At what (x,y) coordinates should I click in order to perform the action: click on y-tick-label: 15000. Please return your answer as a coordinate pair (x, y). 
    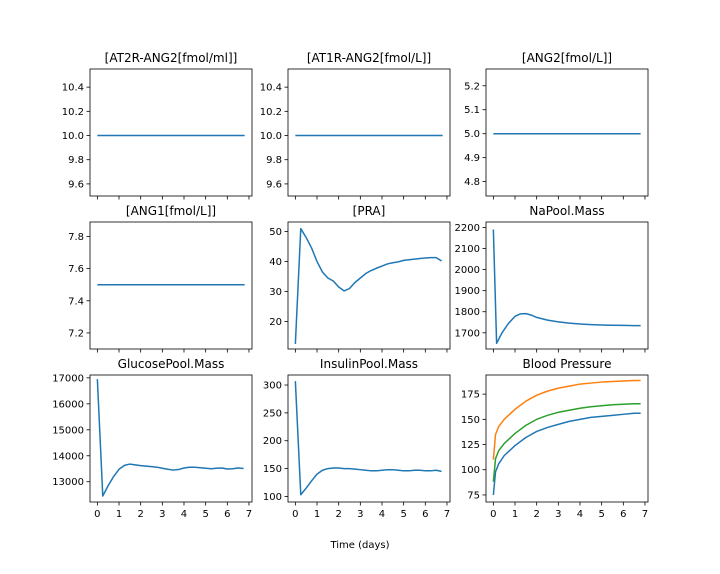
    Looking at the image, I should click on (68, 430).